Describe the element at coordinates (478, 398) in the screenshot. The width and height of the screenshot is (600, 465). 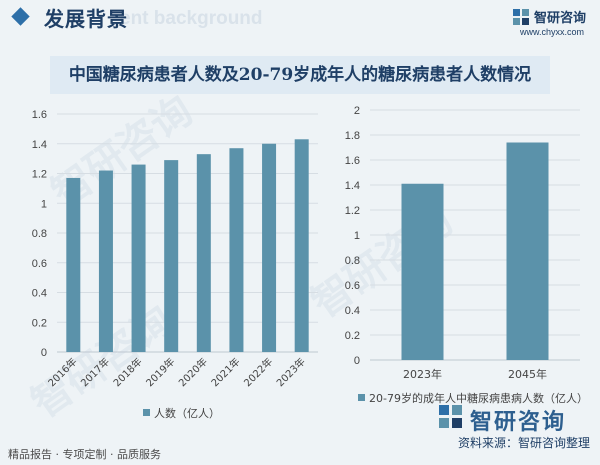
I see `legend-label: 20-79岁的成年人中糖尿病患病人数（亿人）` at that location.